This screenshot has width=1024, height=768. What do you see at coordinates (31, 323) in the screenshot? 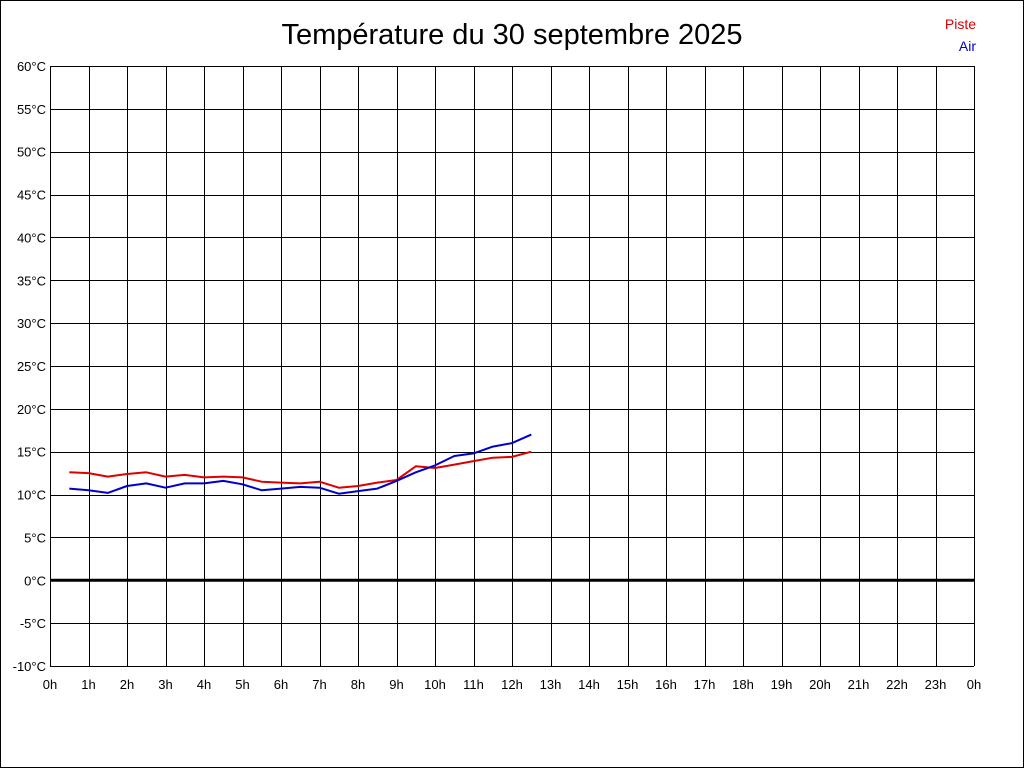
I see `y-tick-label: 30°C` at bounding box center [31, 323].